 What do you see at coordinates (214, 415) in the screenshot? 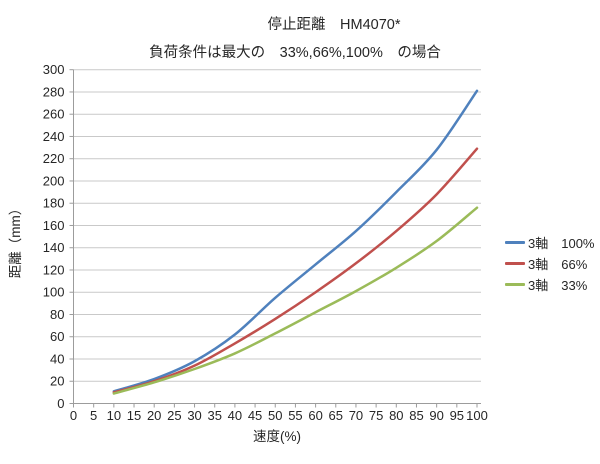
I see `x-tick-label: 35` at bounding box center [214, 415].